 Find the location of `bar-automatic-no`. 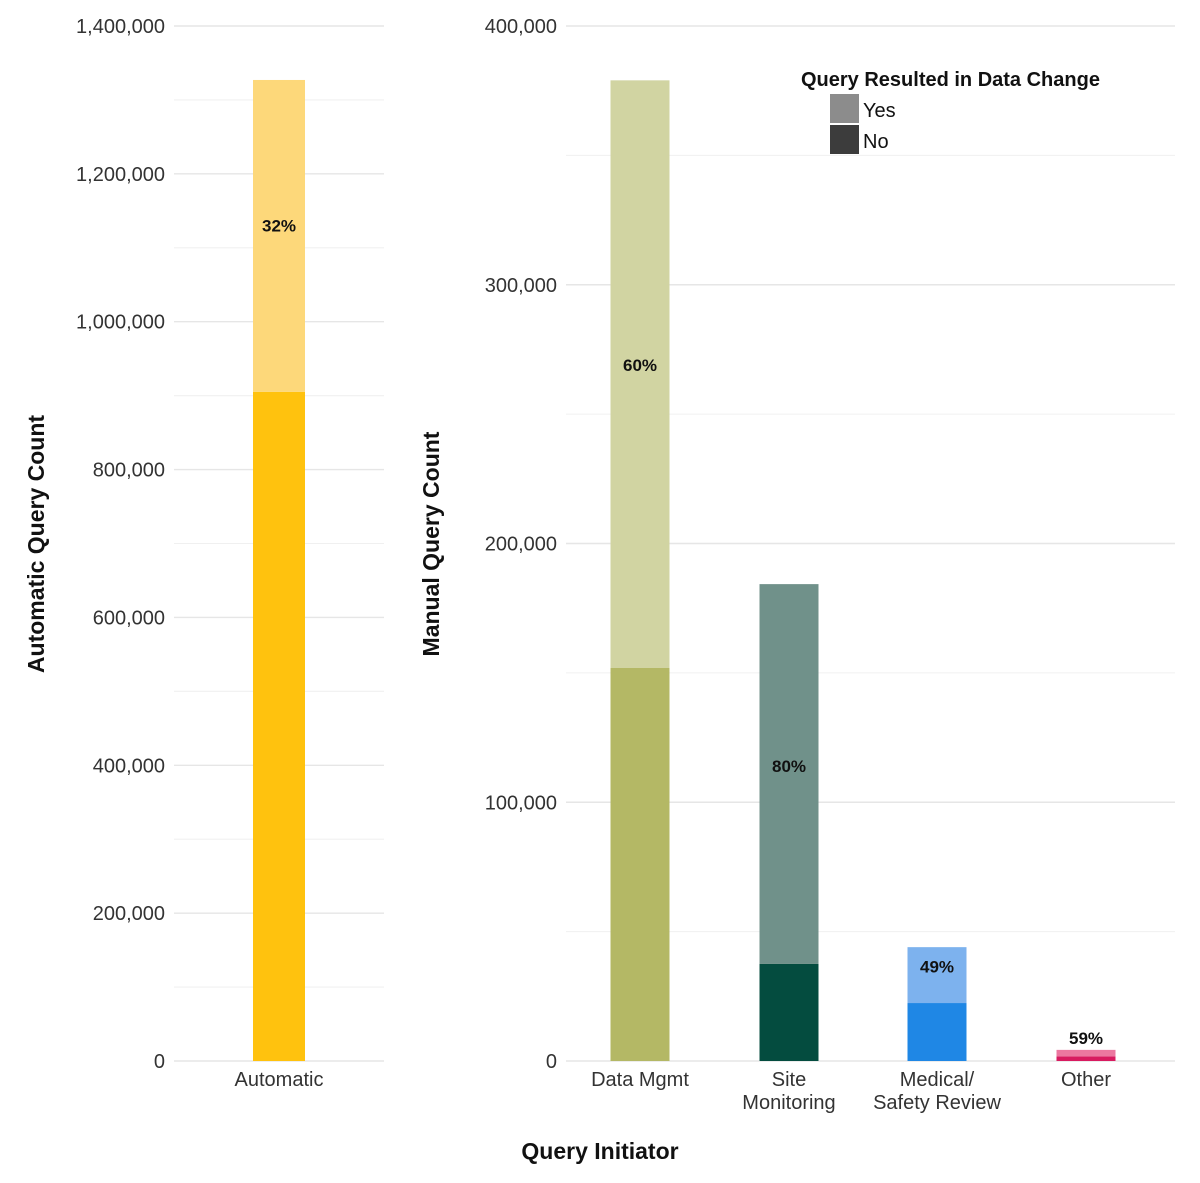

bar-automatic-no is located at coordinates (279, 726).